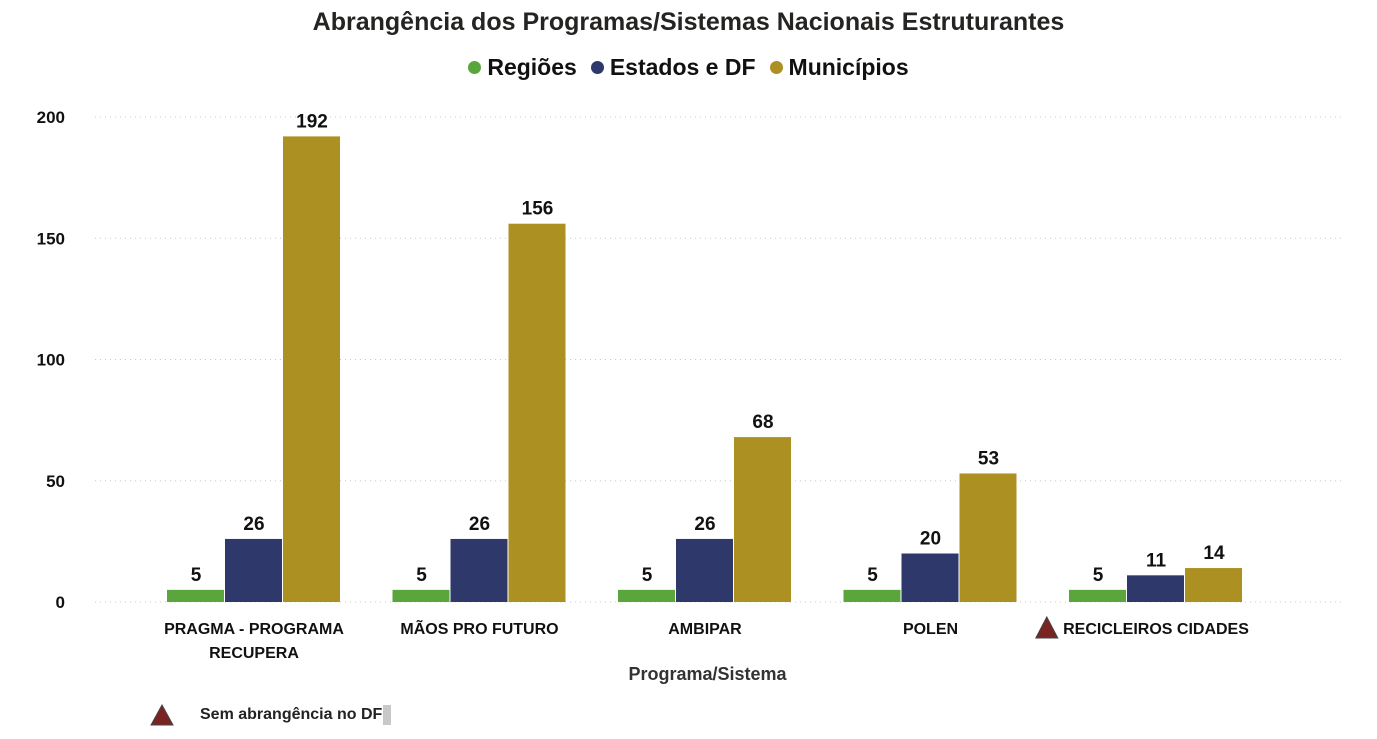  Describe the element at coordinates (682, 67) in the screenshot. I see `legend-label: Estados e DF` at that location.